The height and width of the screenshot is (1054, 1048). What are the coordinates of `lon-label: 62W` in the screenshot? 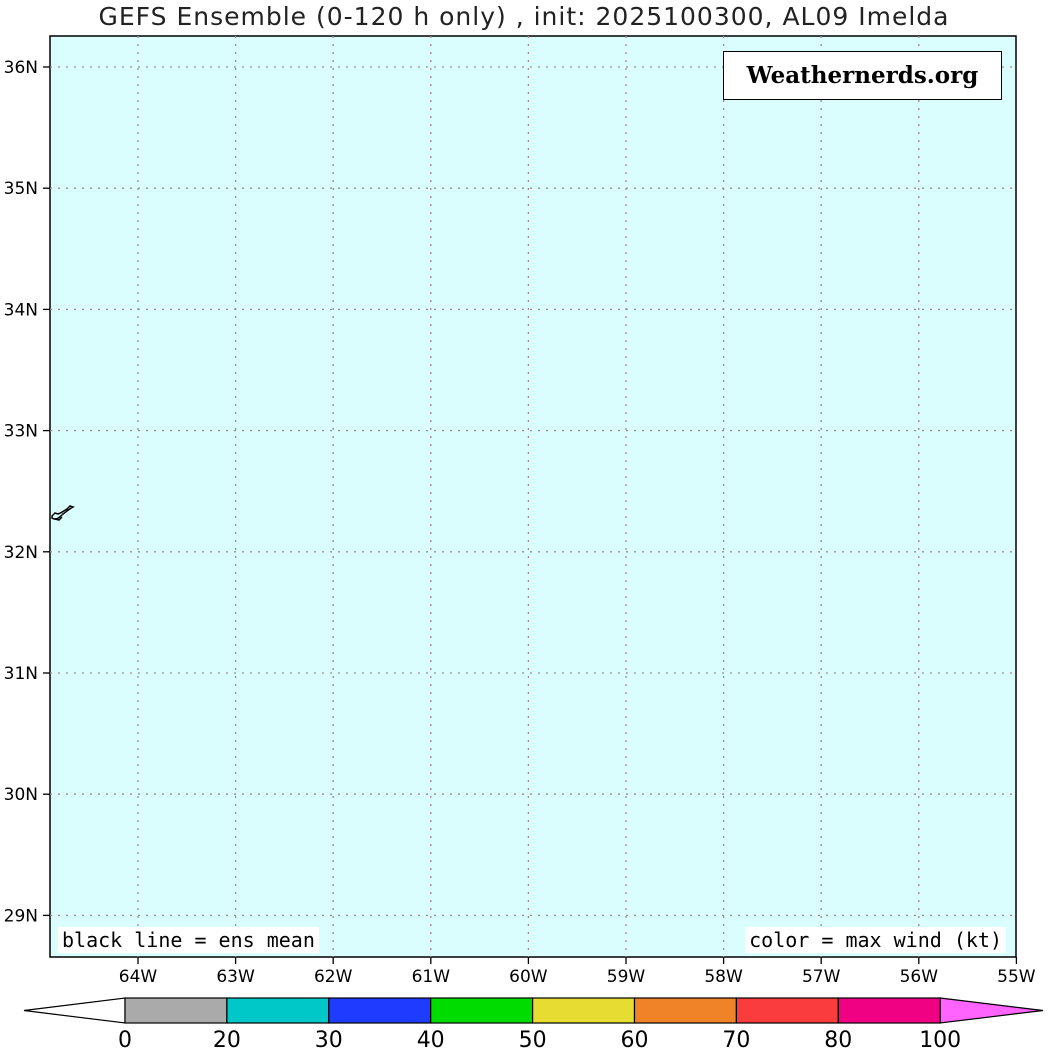 It's located at (333, 977).